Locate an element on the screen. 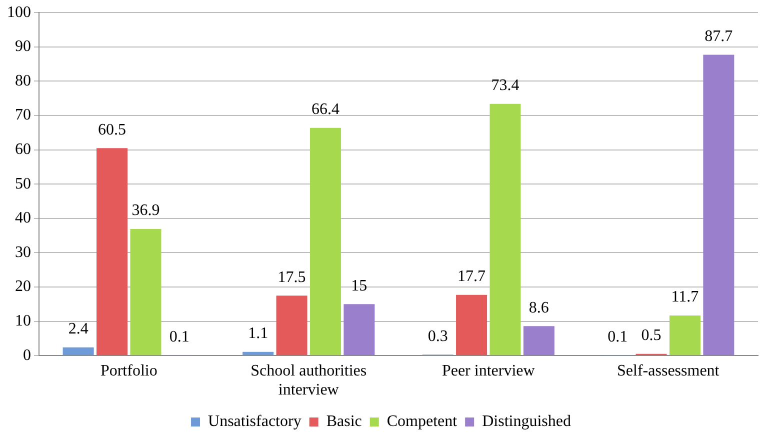 The height and width of the screenshot is (440, 770). x-tick-label: Portfolio is located at coordinates (129, 371).